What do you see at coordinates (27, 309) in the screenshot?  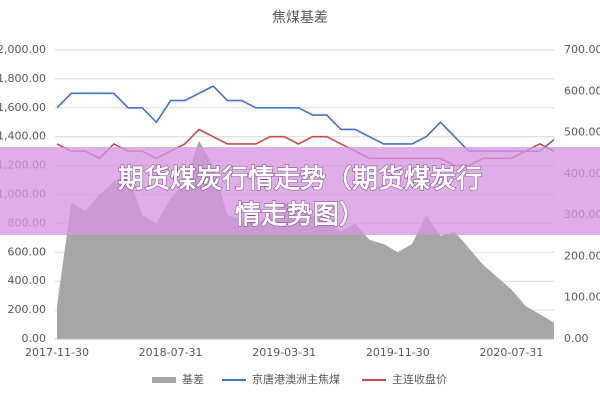 I see `y-tick-label: 200.00` at bounding box center [27, 309].